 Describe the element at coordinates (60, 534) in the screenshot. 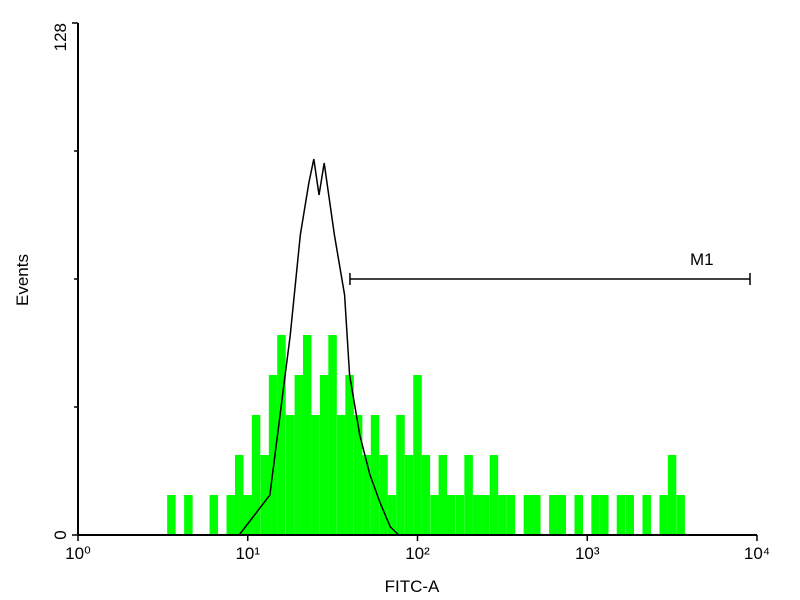

I see `y-tick-label: 0` at that location.